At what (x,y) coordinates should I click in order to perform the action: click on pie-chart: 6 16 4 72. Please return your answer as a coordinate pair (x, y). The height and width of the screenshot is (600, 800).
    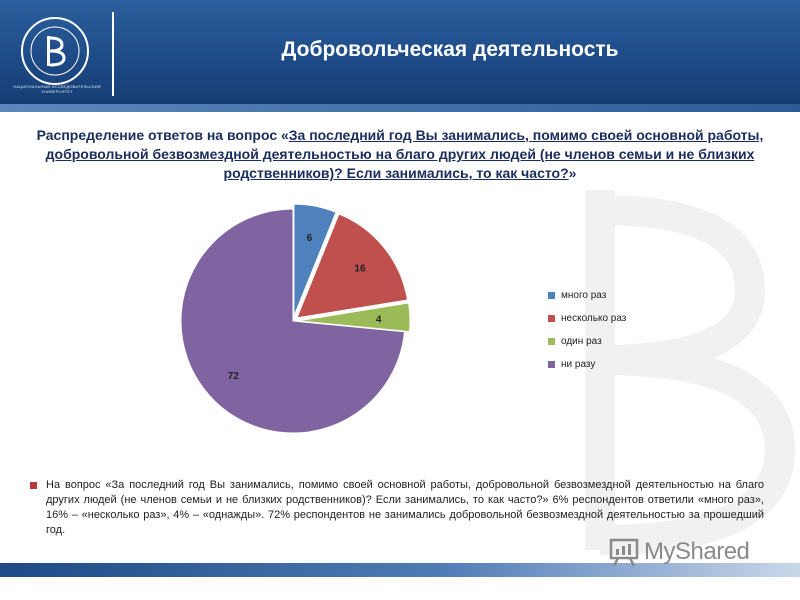
    Looking at the image, I should click on (295, 318).